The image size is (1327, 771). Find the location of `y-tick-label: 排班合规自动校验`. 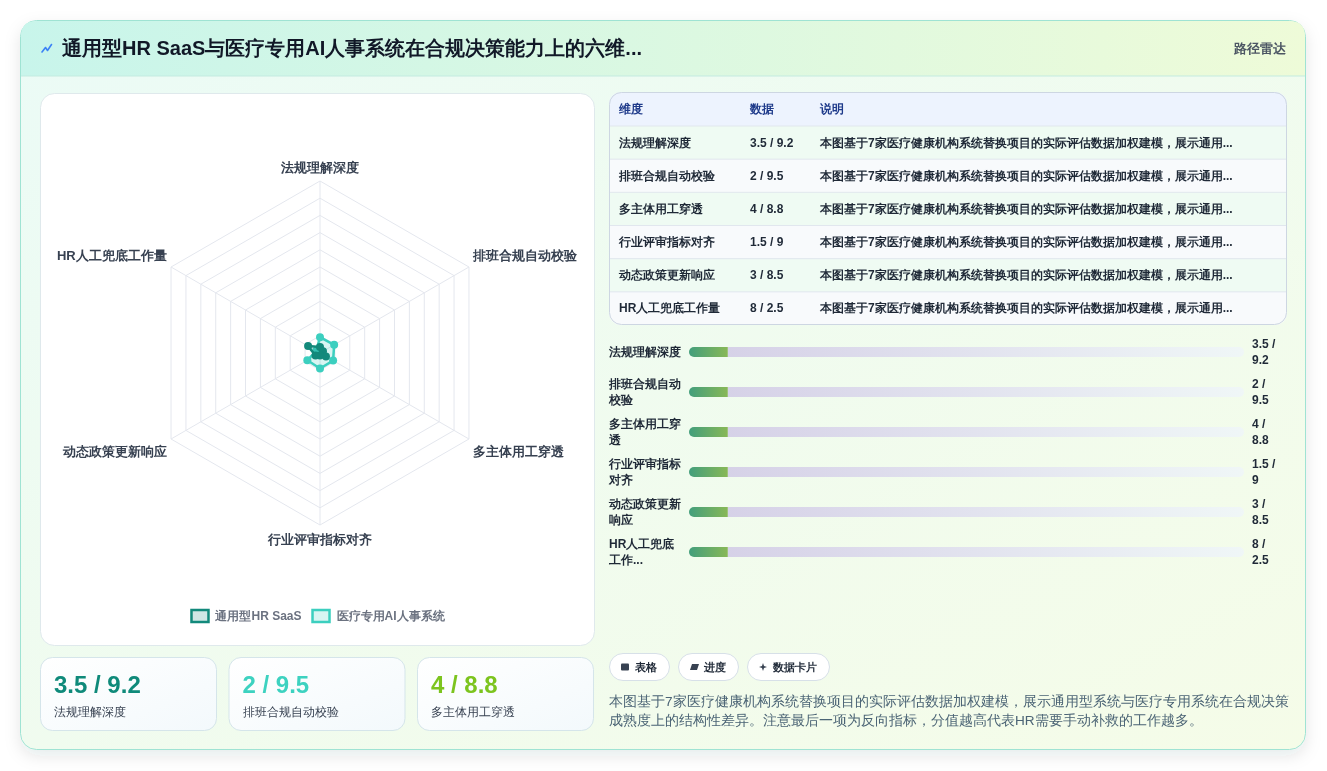

y-tick-label: 排班合规自动校验 is located at coordinates (644, 392).